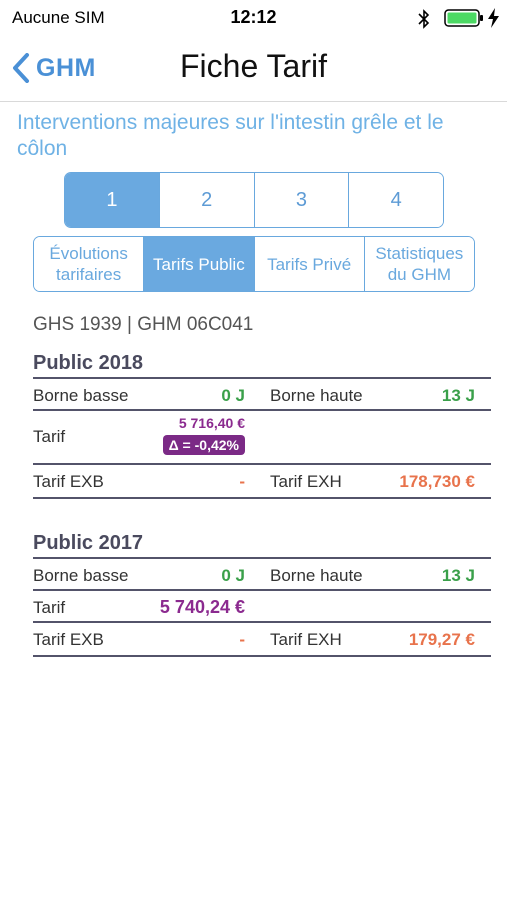 The image size is (507, 900). Describe the element at coordinates (143, 324) in the screenshot. I see `ghs-ghm-codes: GHS 1939 | GHM 06C041` at that location.